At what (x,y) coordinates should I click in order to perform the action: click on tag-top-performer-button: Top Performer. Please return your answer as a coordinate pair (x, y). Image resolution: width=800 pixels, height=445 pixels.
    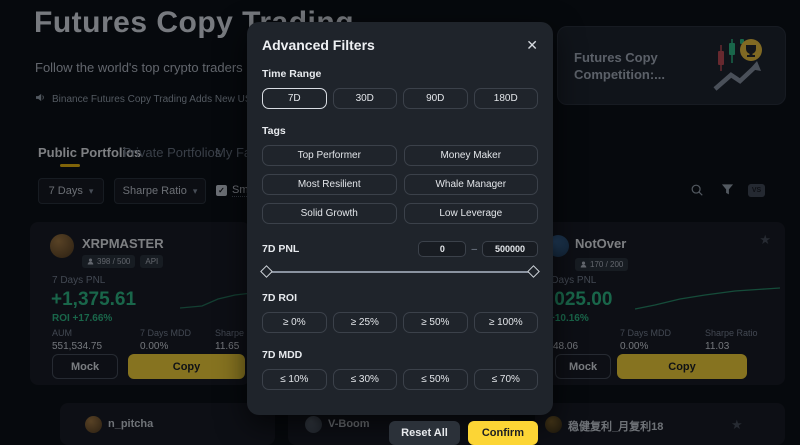
    Looking at the image, I should click on (329, 155).